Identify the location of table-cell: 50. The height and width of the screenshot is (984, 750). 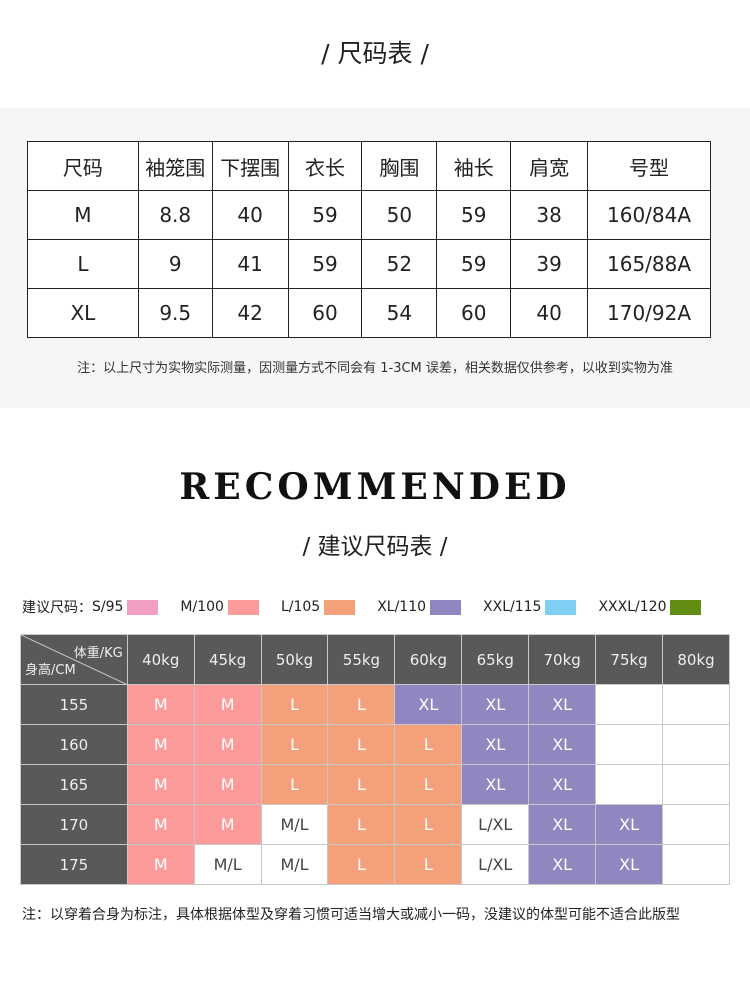
(399, 215).